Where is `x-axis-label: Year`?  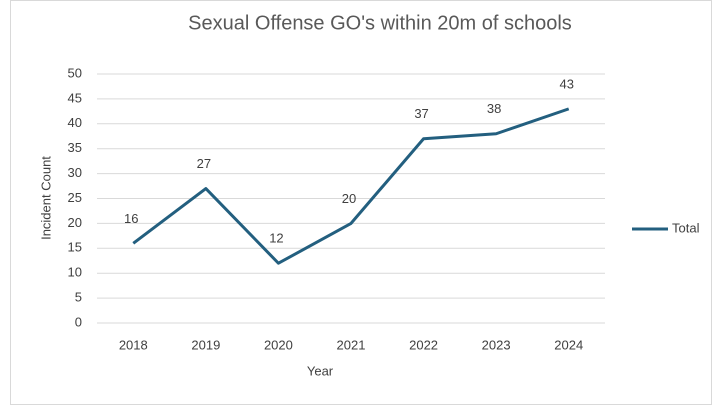
x-axis-label: Year is located at coordinates (320, 370).